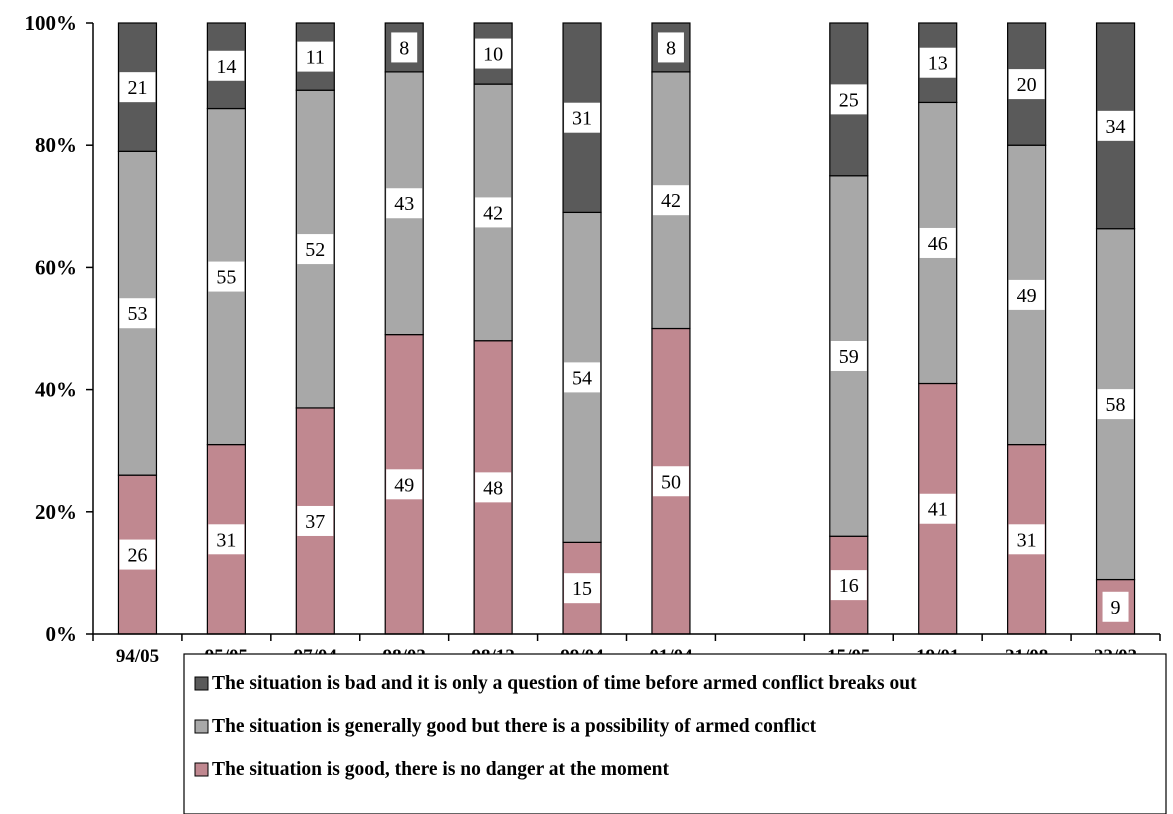 The image size is (1173, 814). I want to click on data-label: 50, so click(671, 482).